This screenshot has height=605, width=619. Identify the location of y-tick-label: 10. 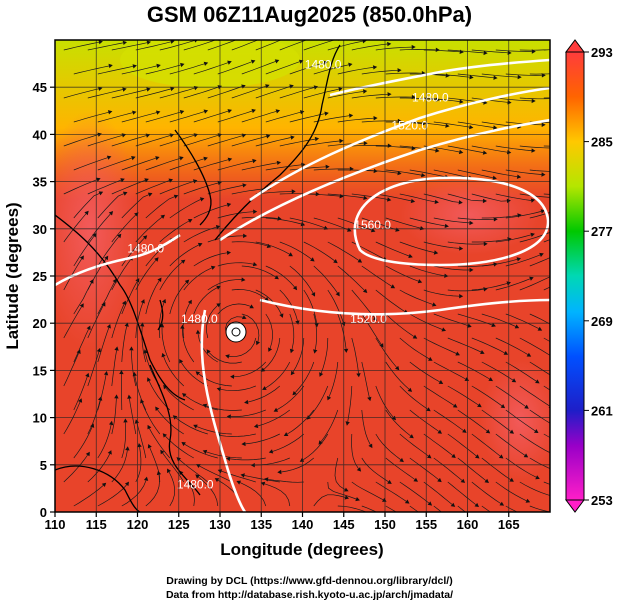
(40, 418).